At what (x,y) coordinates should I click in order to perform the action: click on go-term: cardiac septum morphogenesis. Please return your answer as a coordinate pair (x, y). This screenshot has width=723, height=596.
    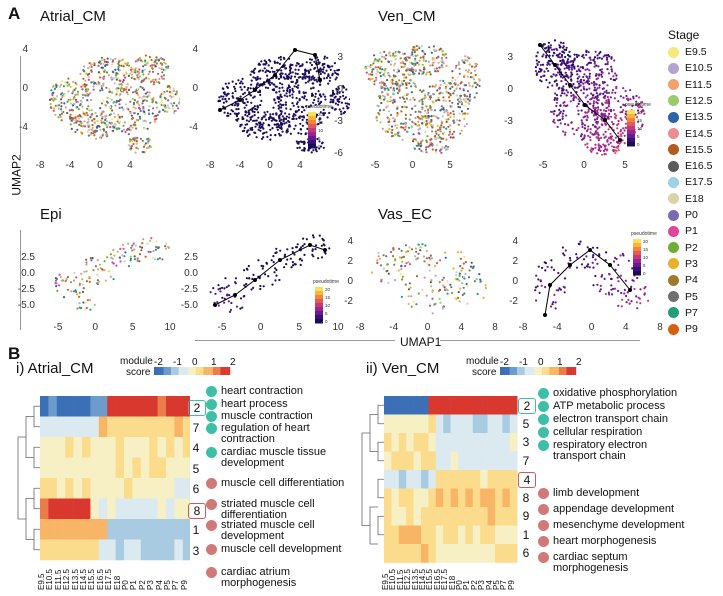
    Looking at the image, I should click on (613, 563).